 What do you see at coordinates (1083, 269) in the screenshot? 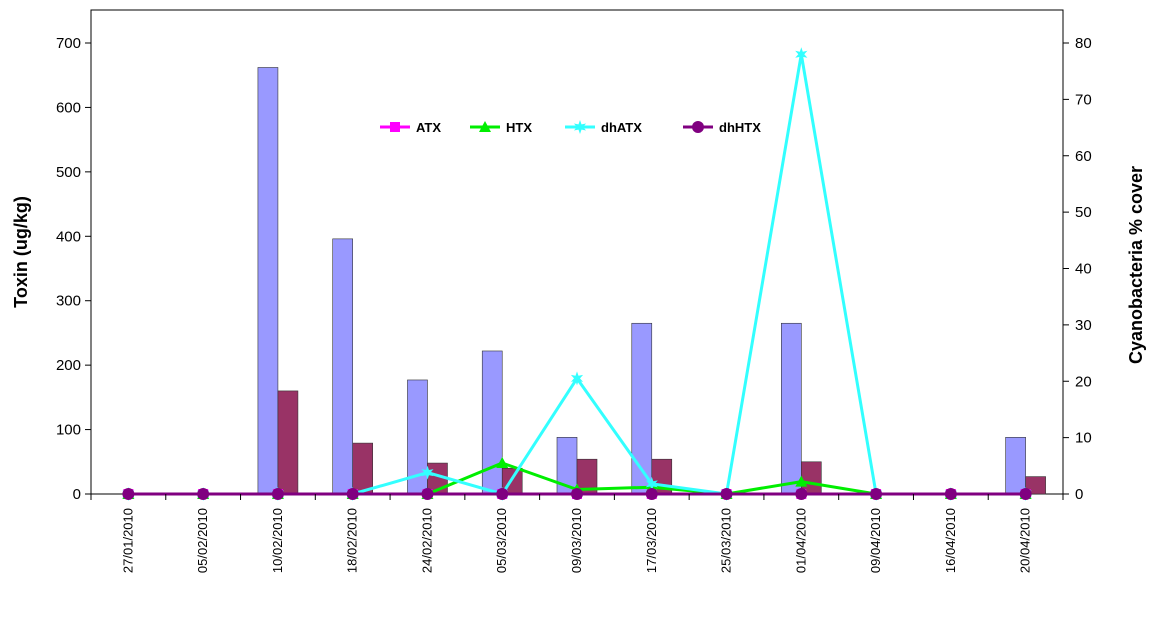
I see `y2-tick-label: 40` at bounding box center [1083, 269].